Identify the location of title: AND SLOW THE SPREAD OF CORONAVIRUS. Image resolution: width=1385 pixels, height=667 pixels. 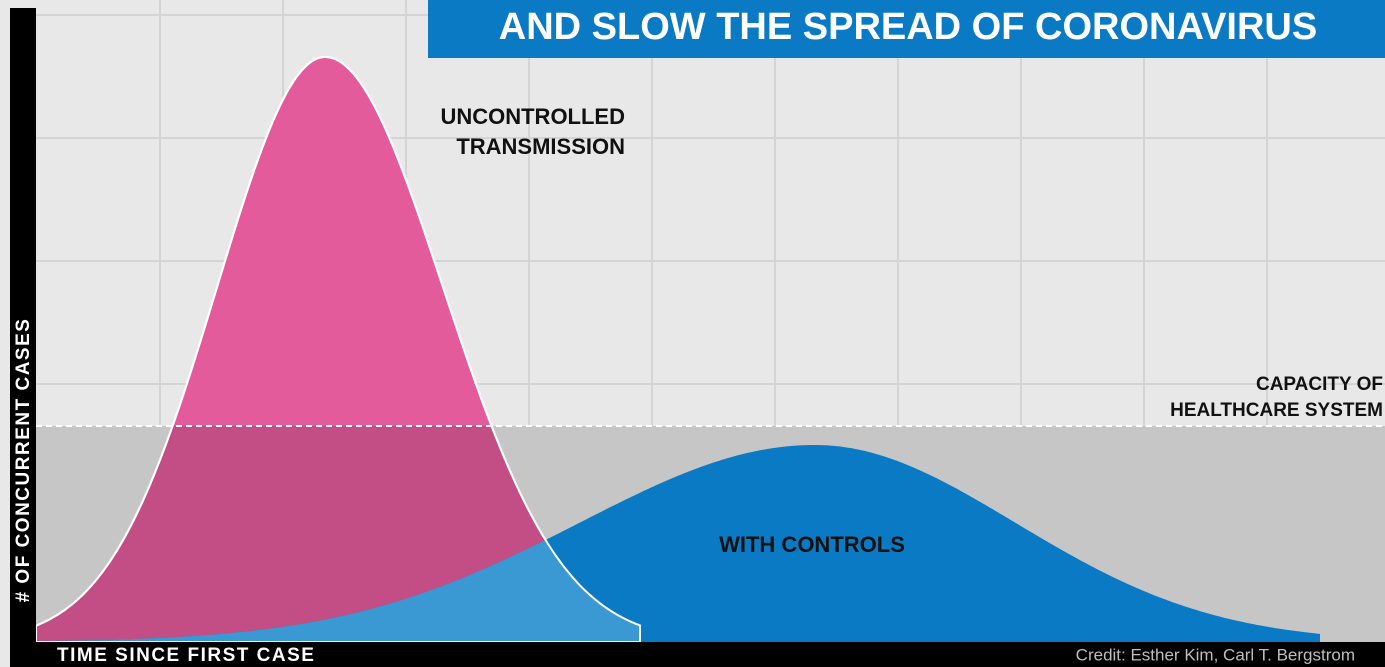
(908, 27).